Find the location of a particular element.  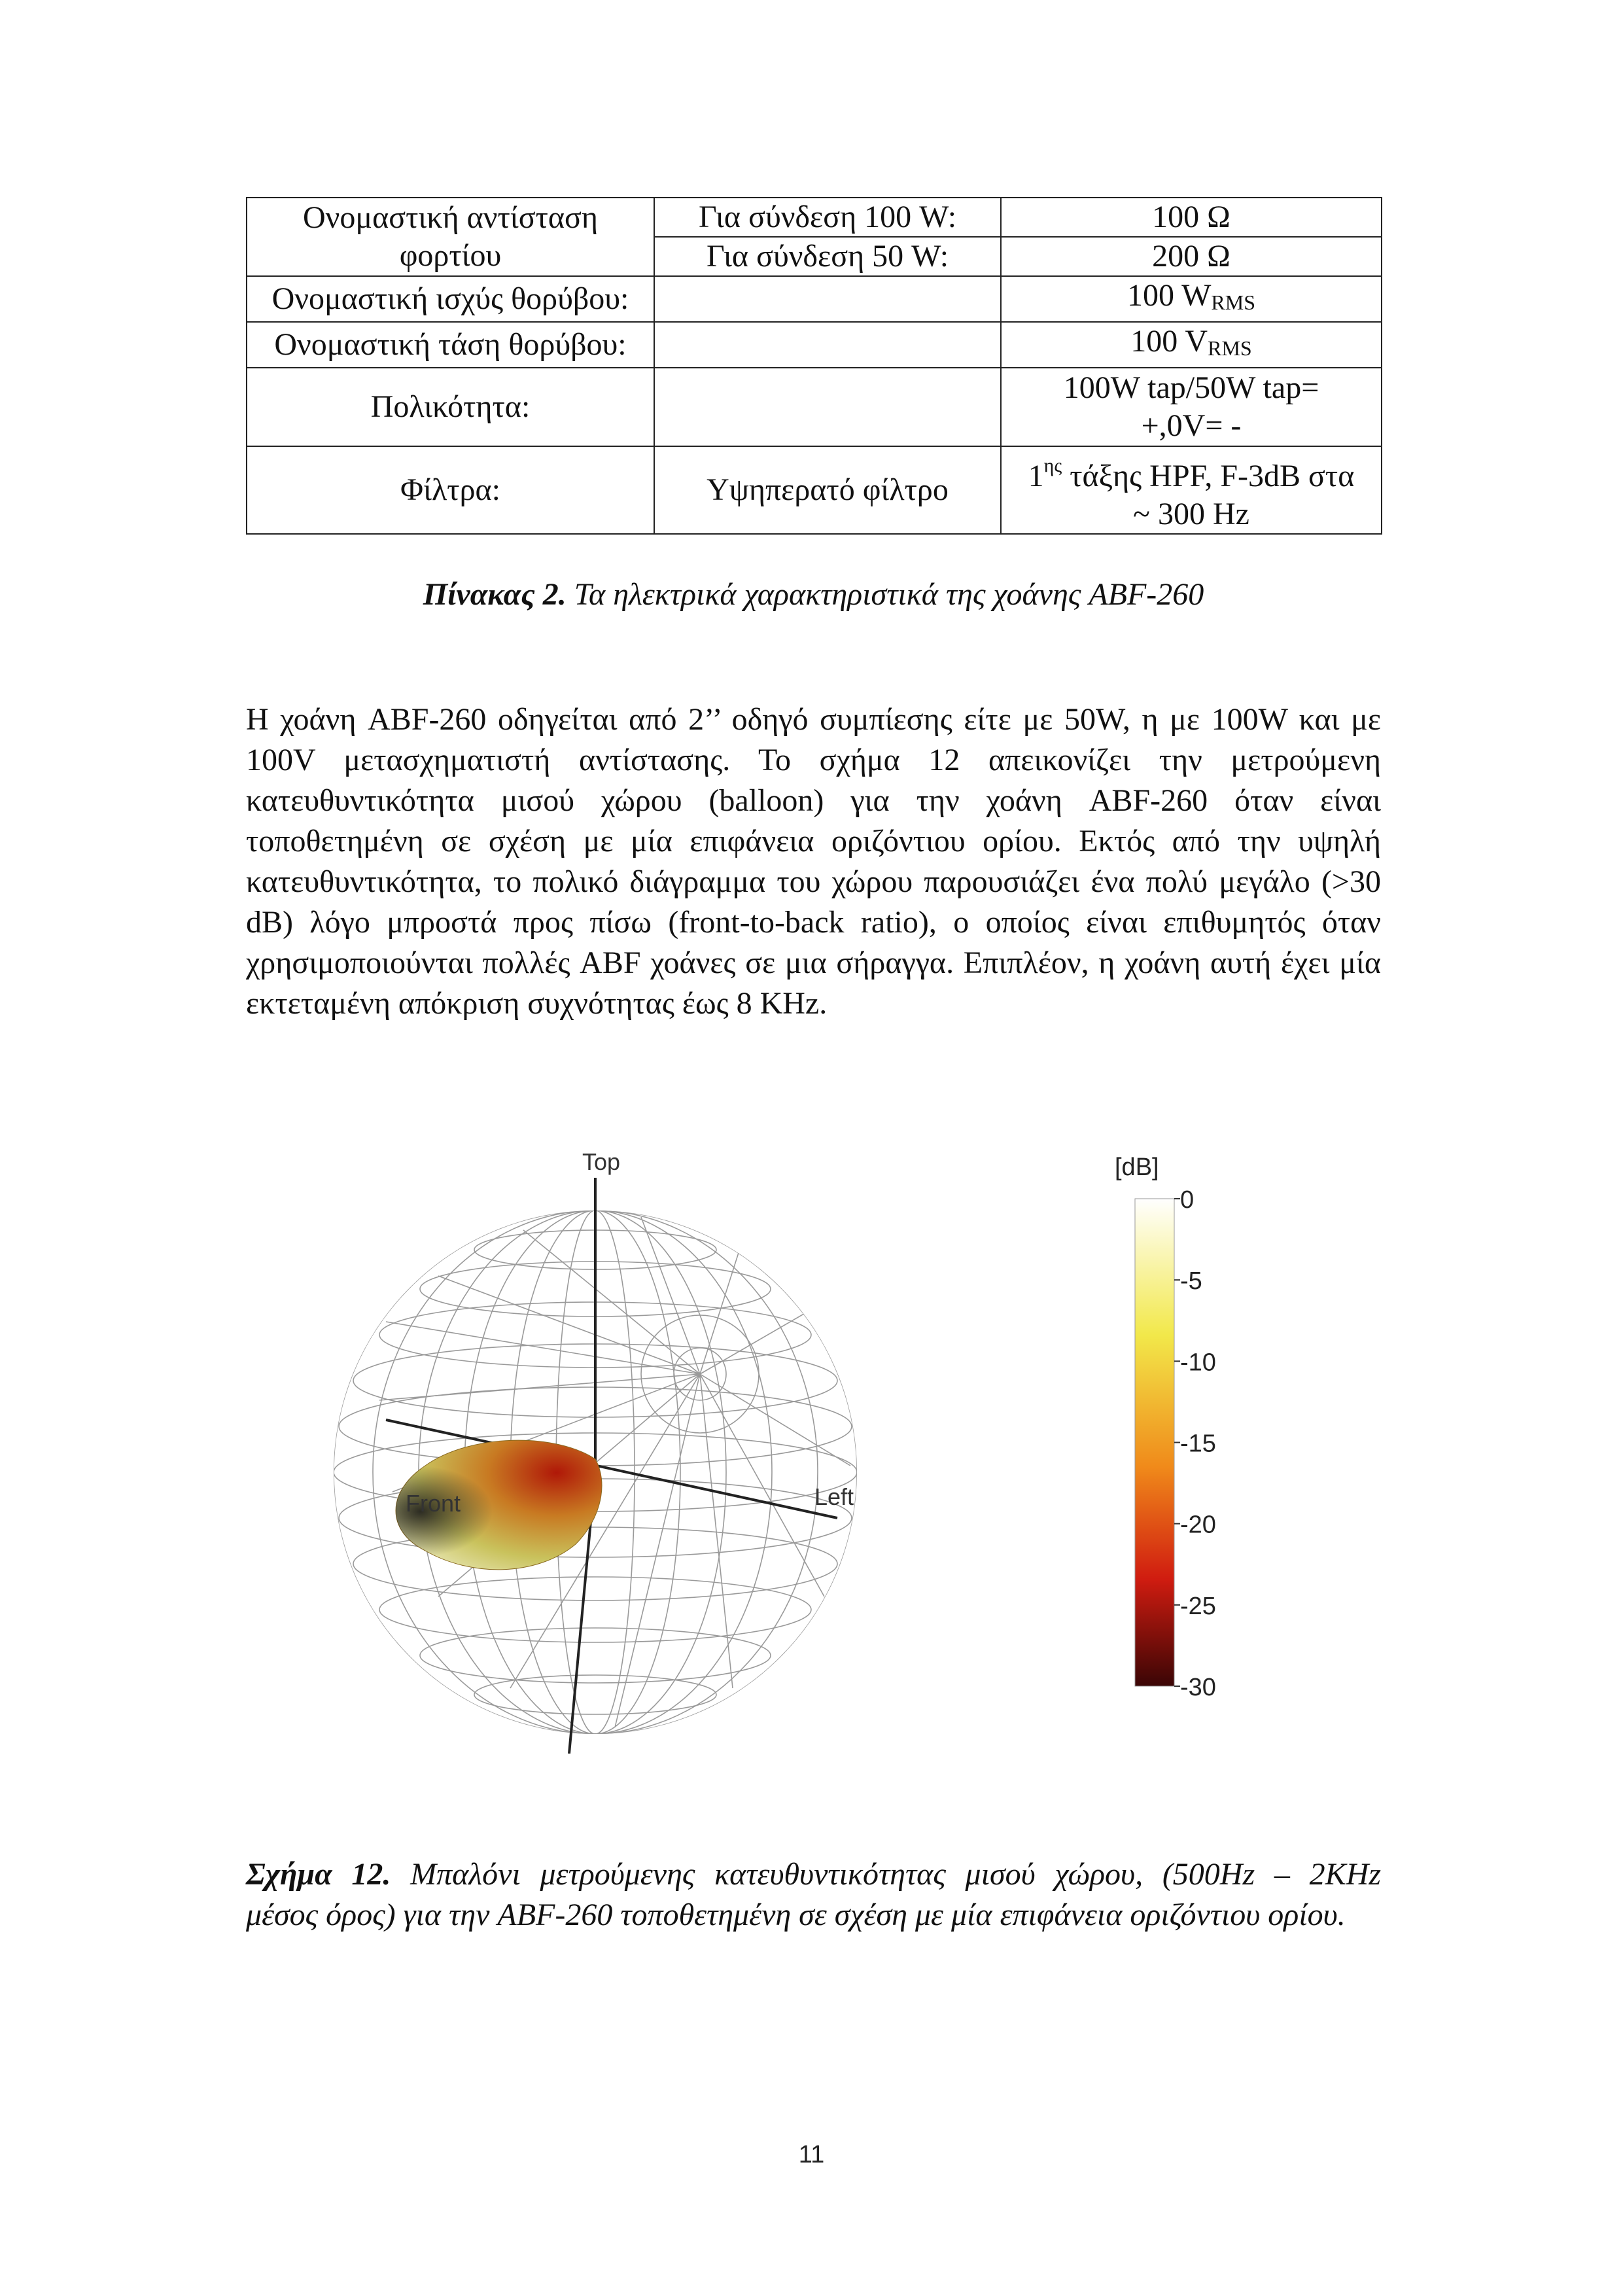

colorbar-tick-label: -20 is located at coordinates (1198, 1525).